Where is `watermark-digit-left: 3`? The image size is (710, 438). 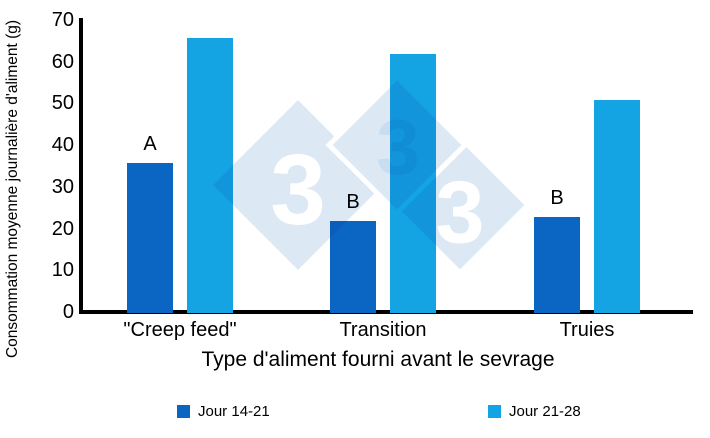
watermark-digit-left: 3 is located at coordinates (298, 190).